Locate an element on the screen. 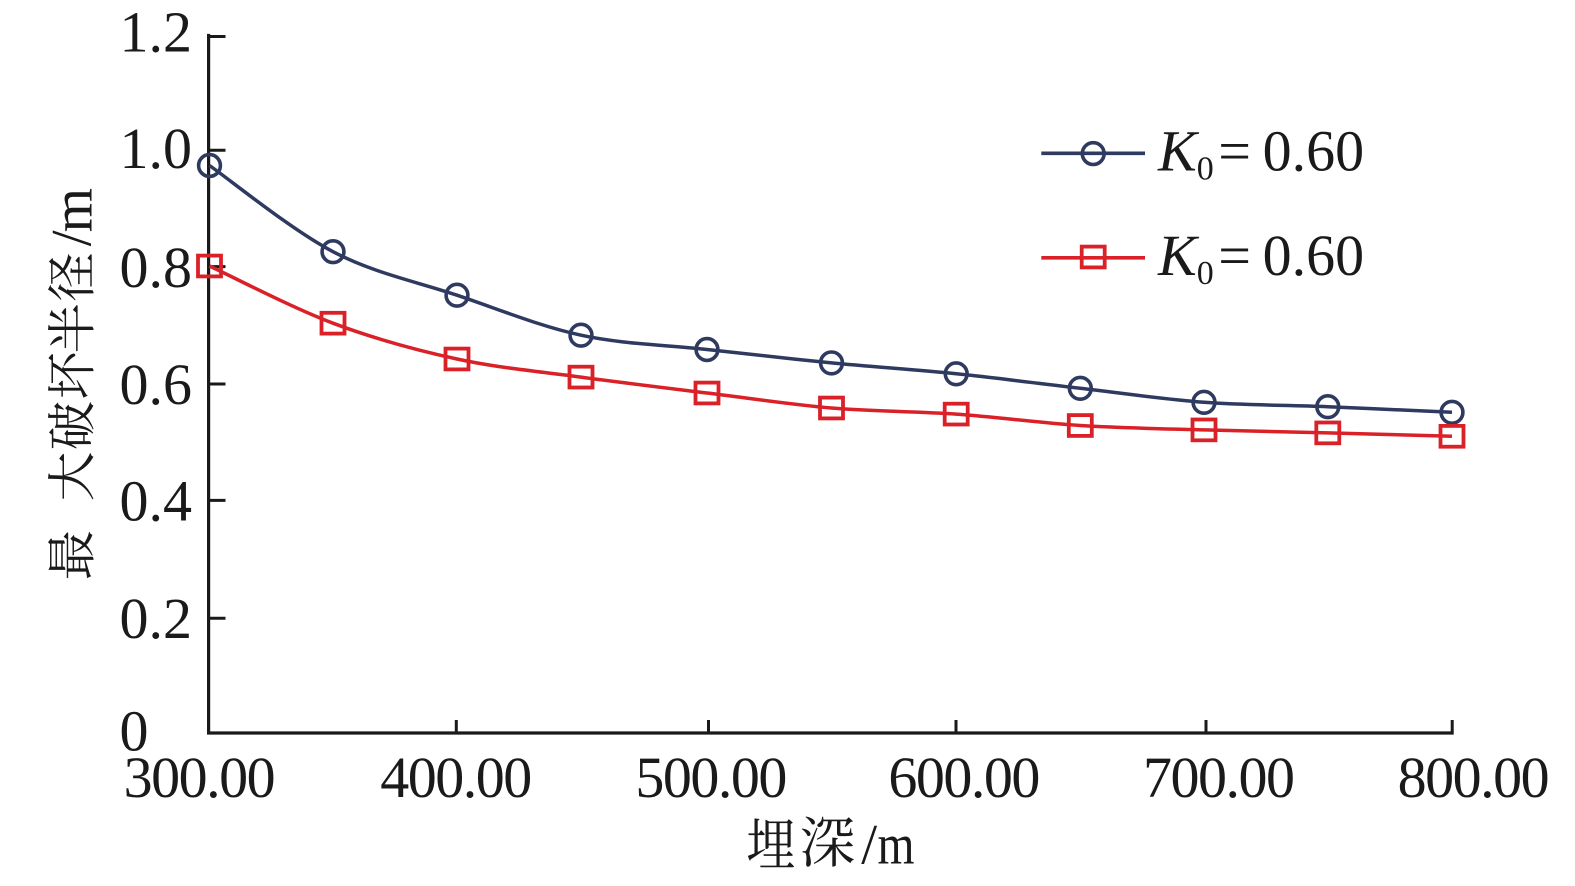  svg-text: 500.00 is located at coordinates (711, 777).